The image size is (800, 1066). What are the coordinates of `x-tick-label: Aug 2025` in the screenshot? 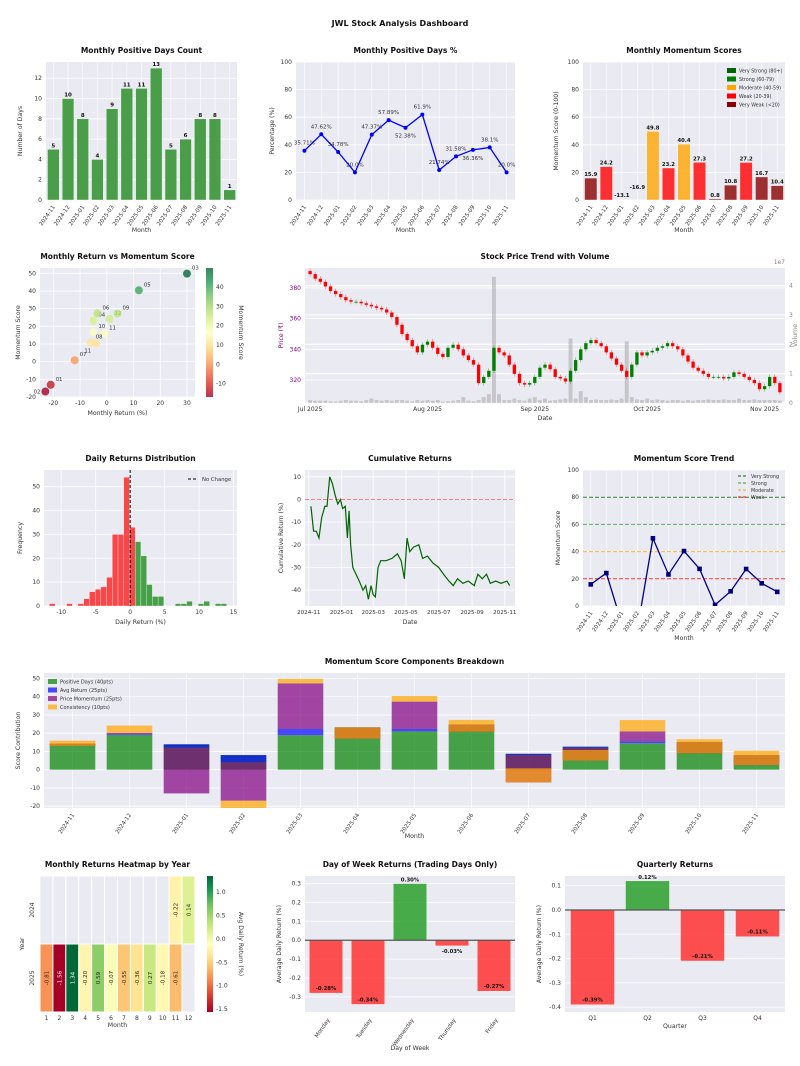 It's located at (427, 409).